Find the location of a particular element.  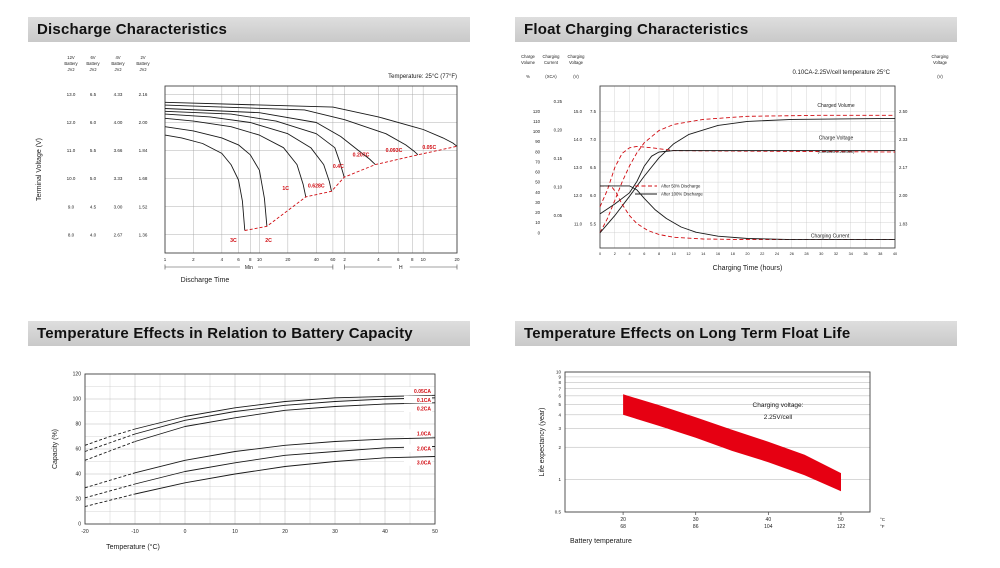

y-tick-label: 80 is located at coordinates (78, 425).